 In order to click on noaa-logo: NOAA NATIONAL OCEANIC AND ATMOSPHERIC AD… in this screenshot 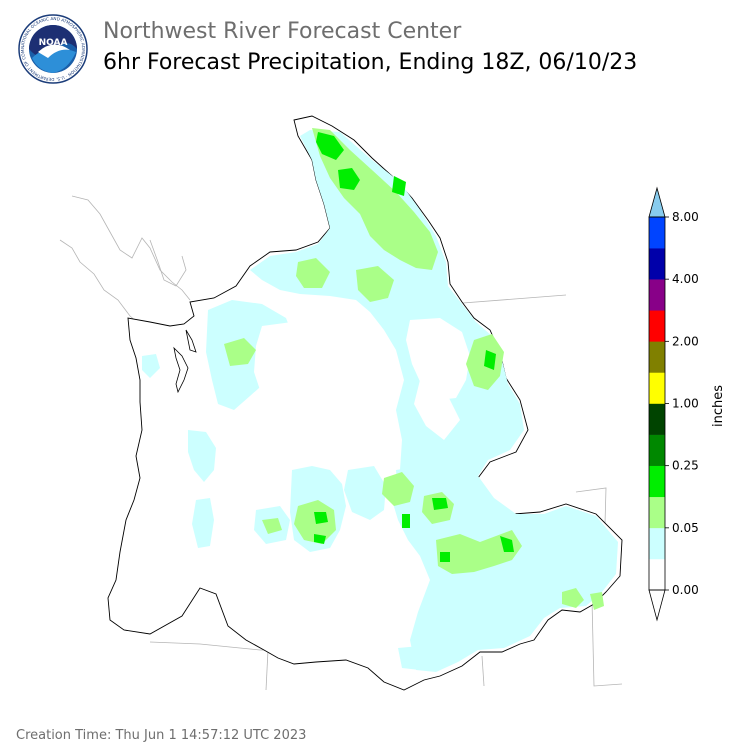, I will do `click(52, 47)`.